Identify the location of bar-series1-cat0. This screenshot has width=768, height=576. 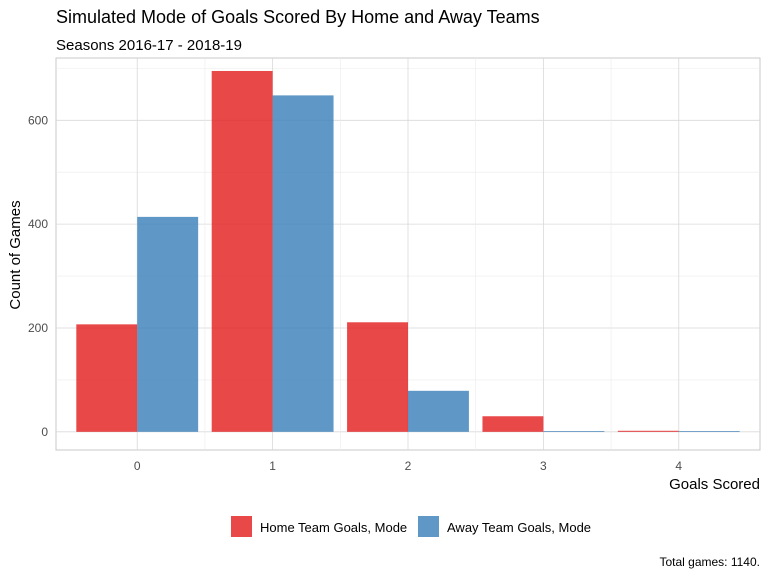
(168, 324).